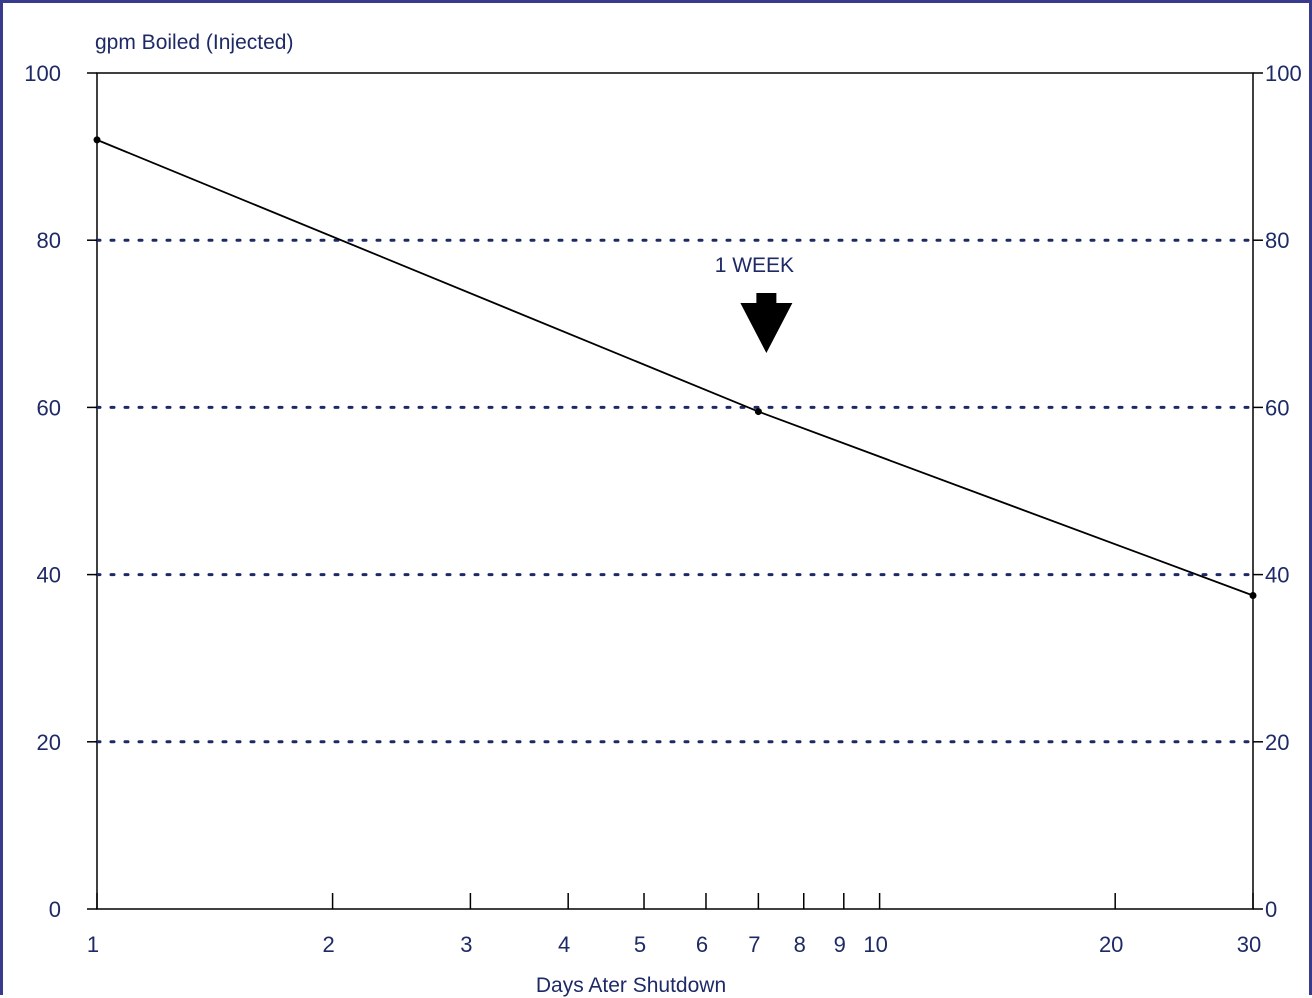 This screenshot has height=998, width=1312. Describe the element at coordinates (93, 944) in the screenshot. I see `x-tick-label-1: 1` at that location.